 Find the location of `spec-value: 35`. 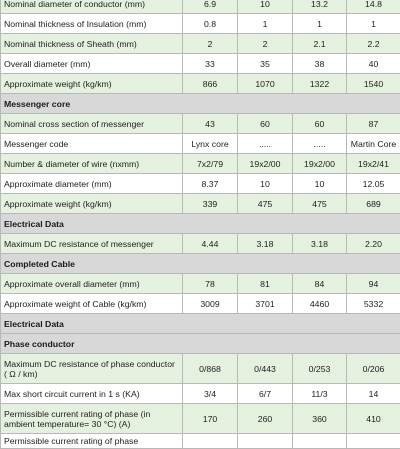

spec-value: 35 is located at coordinates (265, 64).